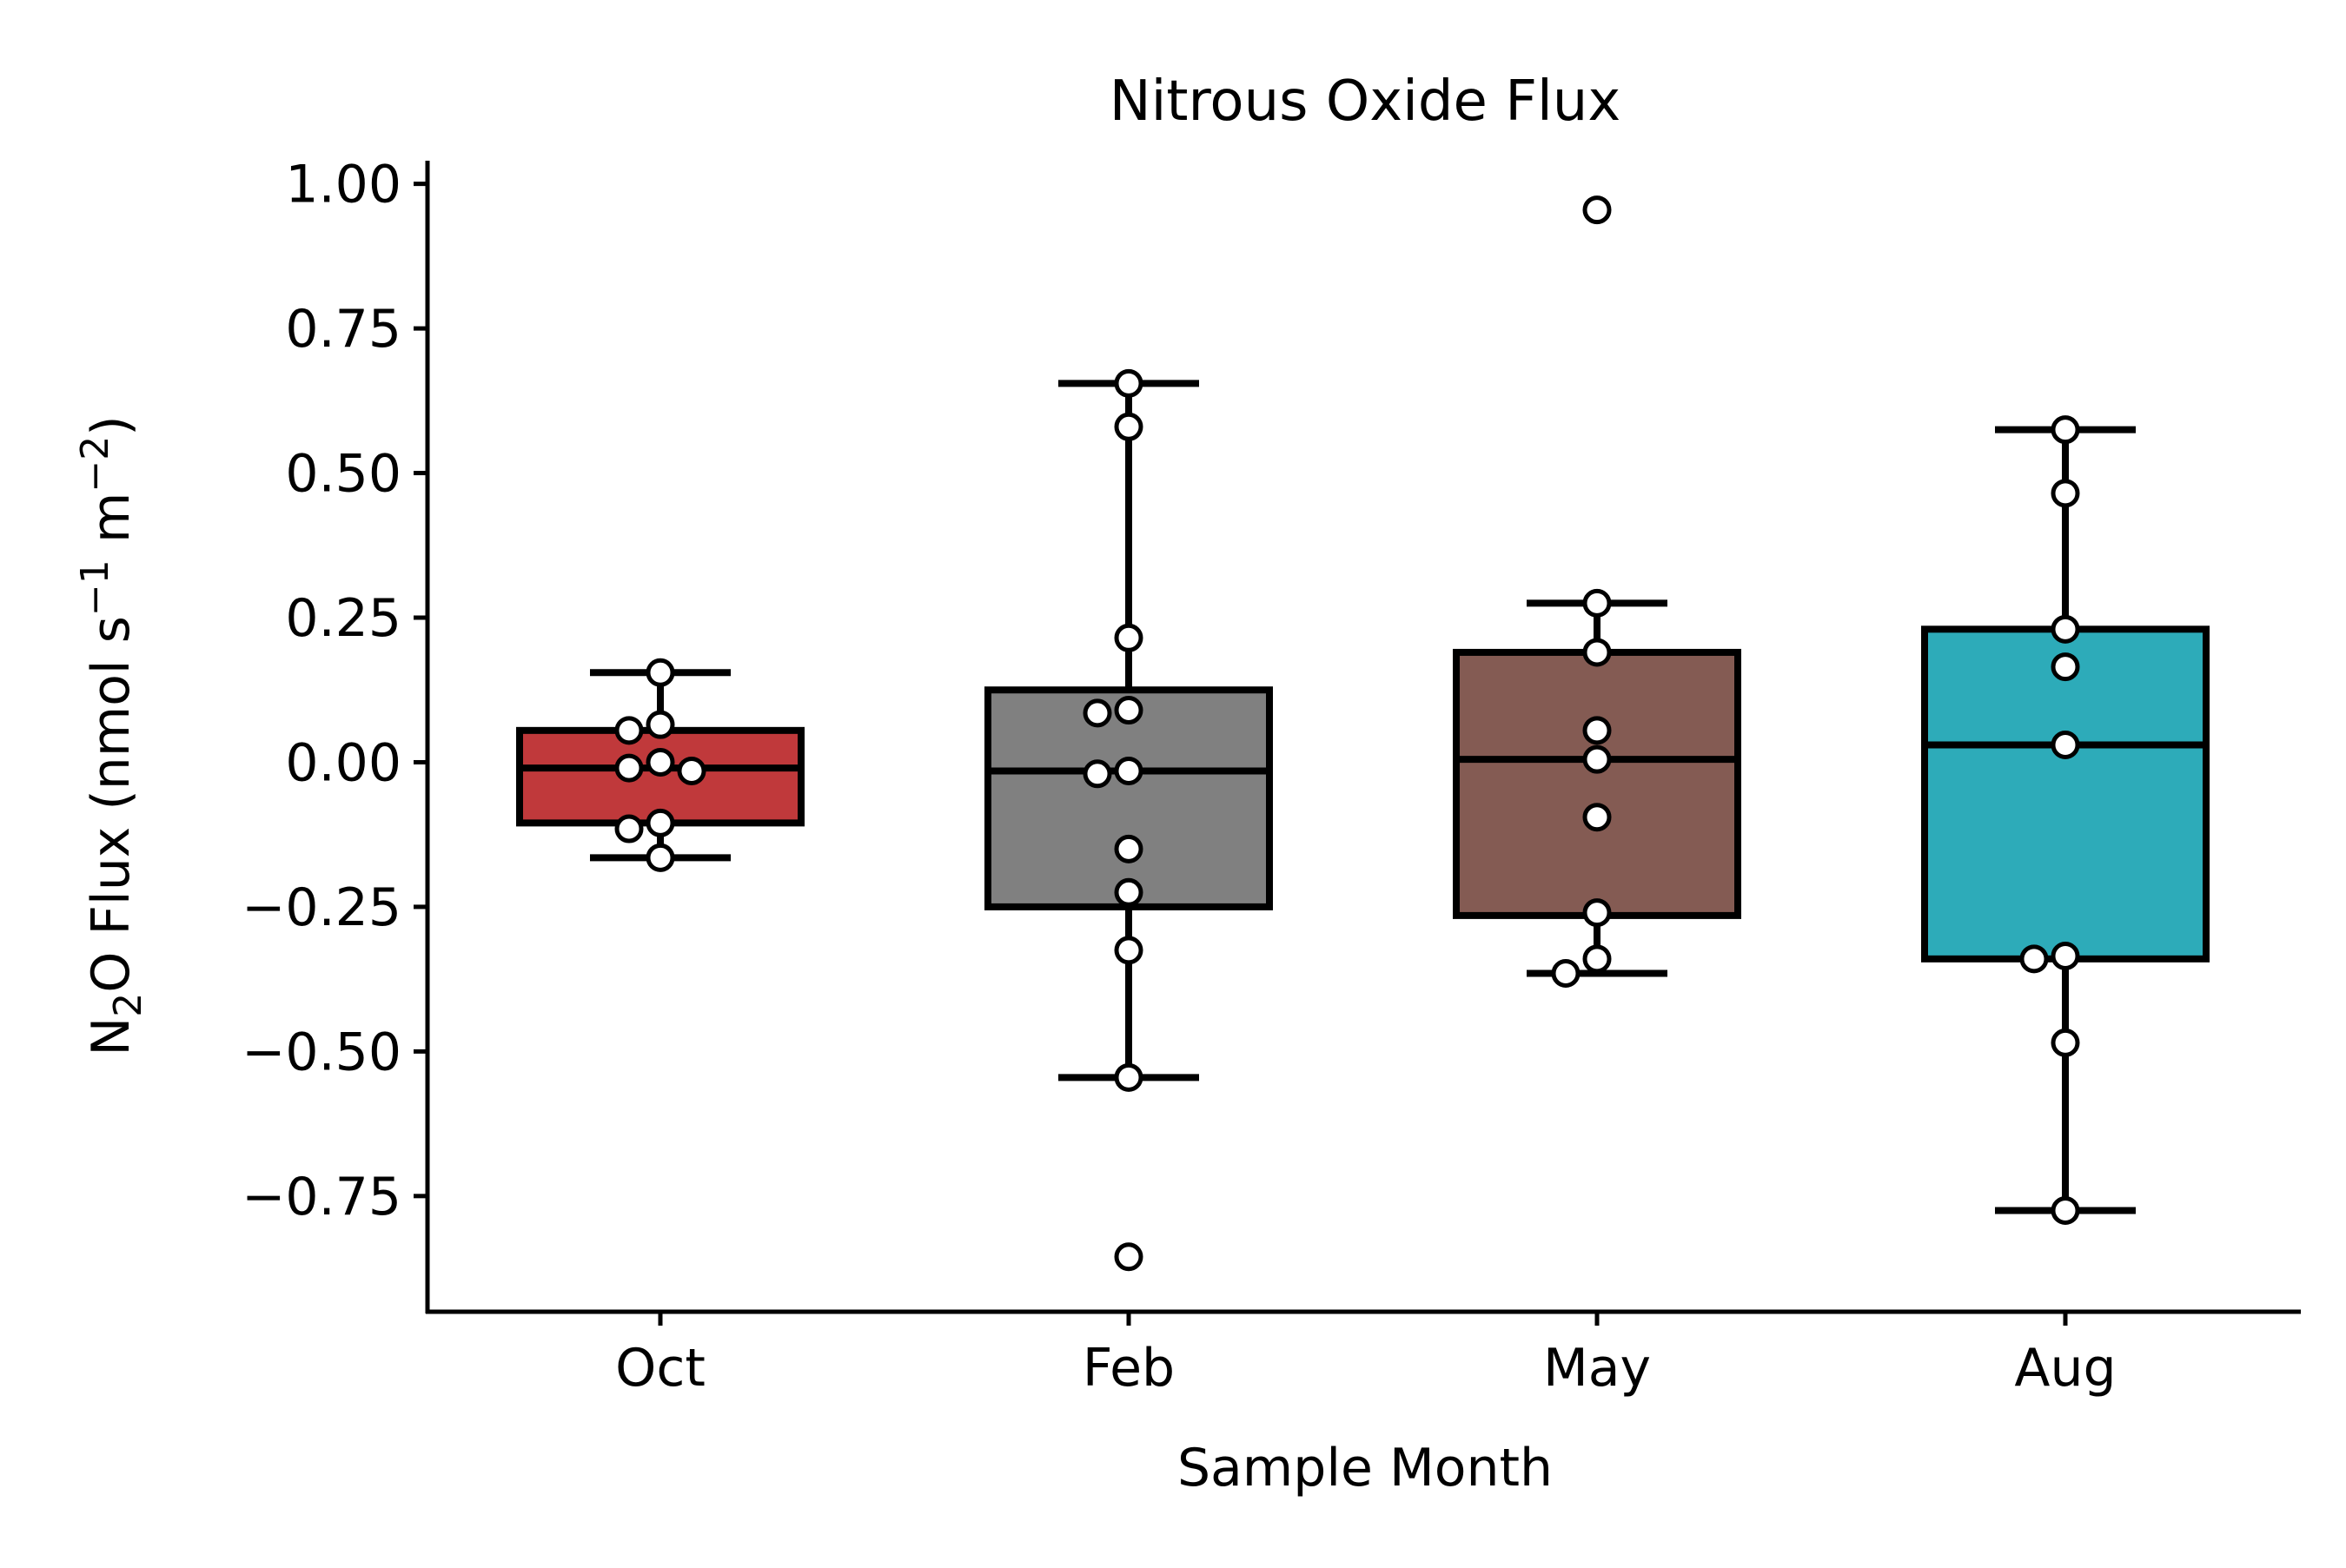 This screenshot has height=1568, width=2346. I want to click on x-tick-label: Oct, so click(660, 1368).